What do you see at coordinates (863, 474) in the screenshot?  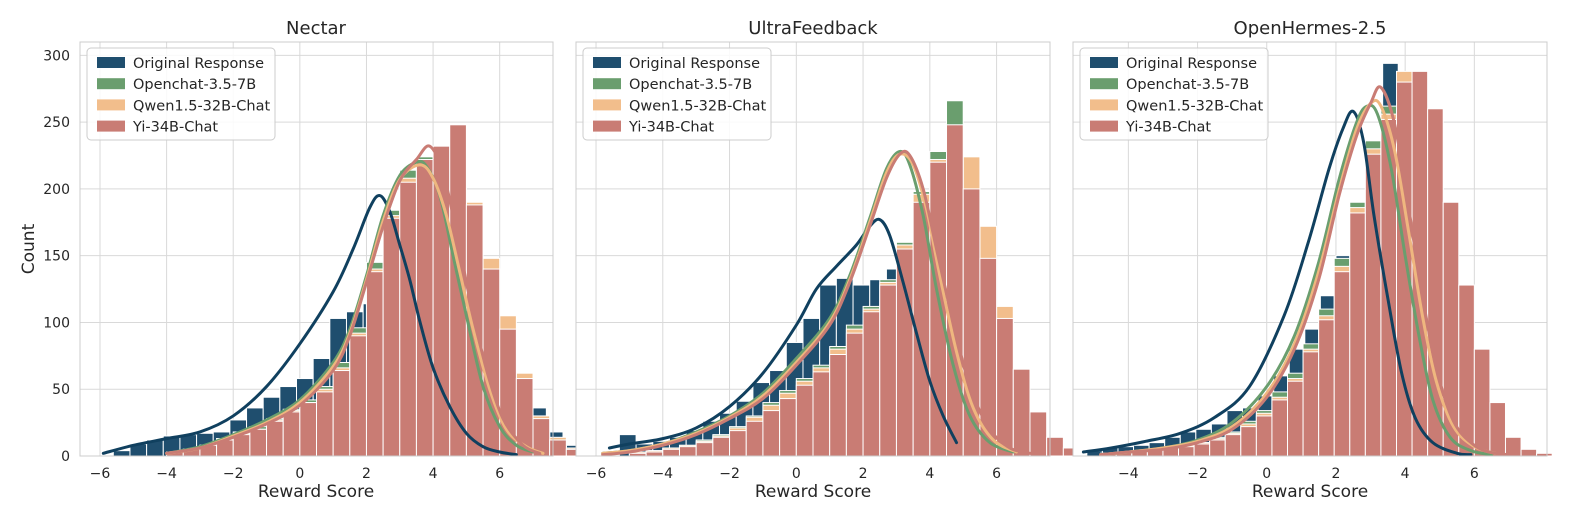 I see `x-tick-label: 2` at bounding box center [863, 474].